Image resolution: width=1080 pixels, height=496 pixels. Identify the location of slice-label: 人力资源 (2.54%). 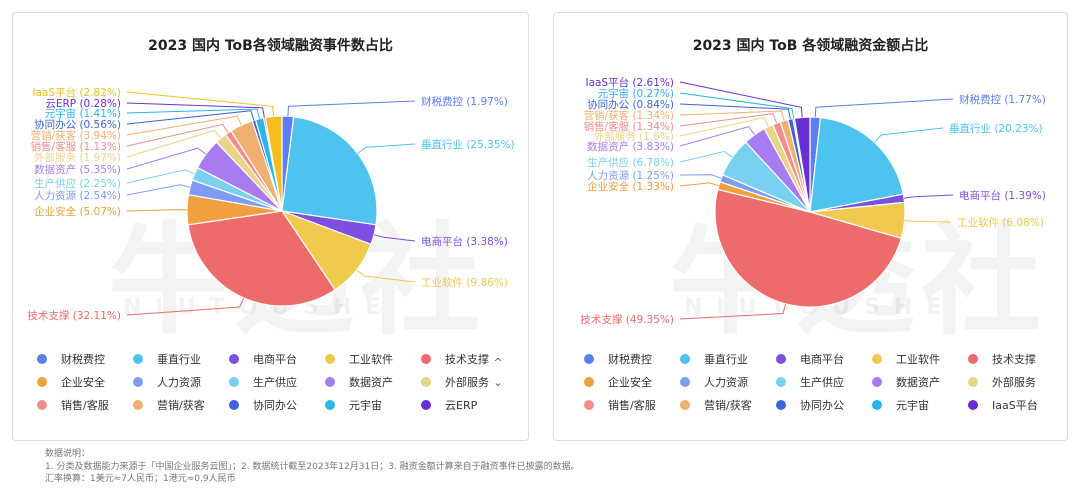
(77, 195).